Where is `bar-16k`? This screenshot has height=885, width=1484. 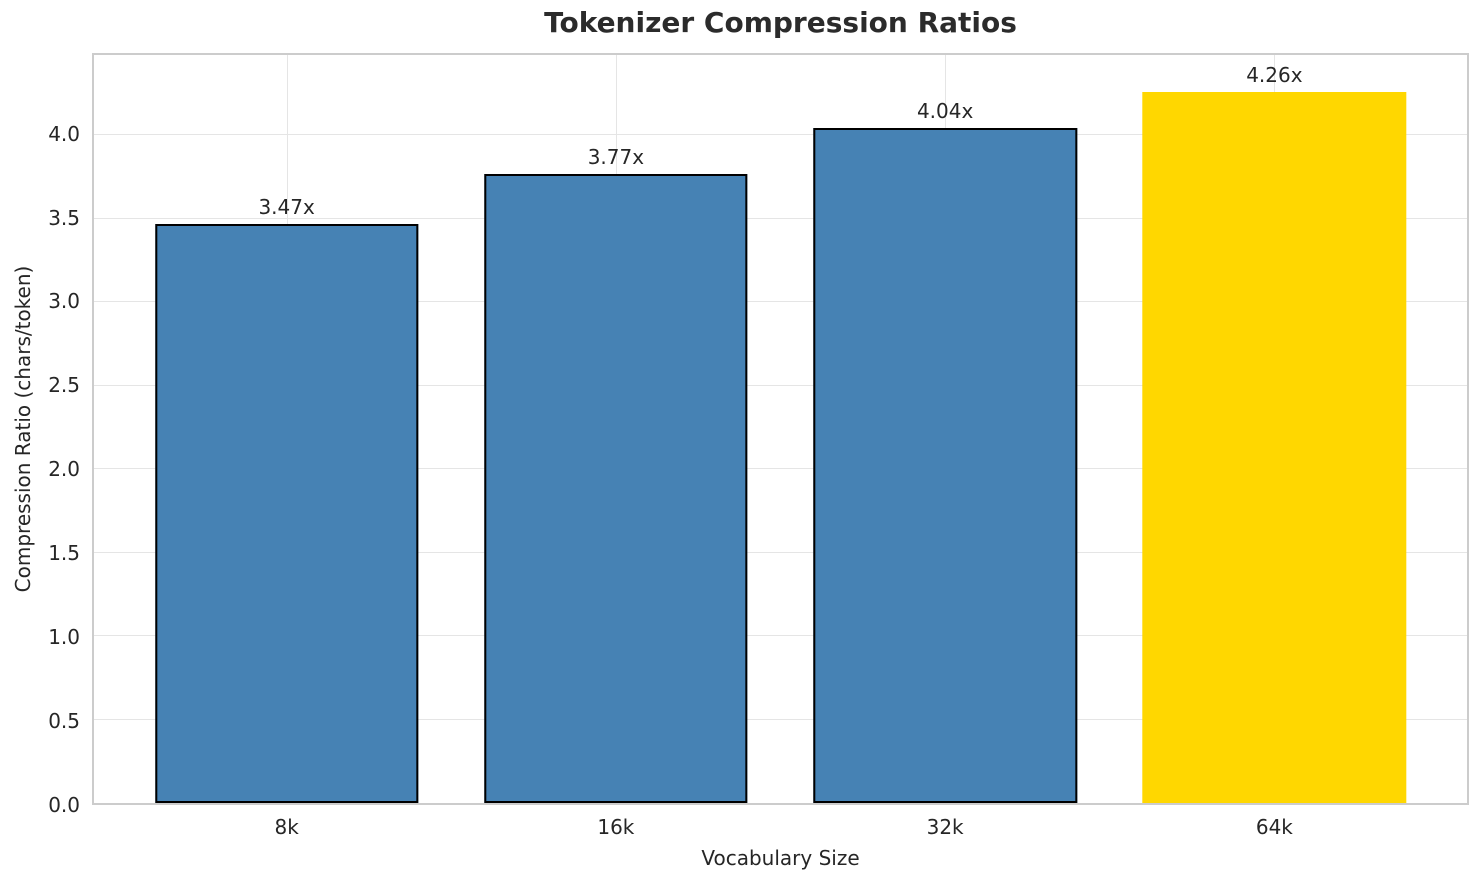
bar-16k is located at coordinates (616, 488).